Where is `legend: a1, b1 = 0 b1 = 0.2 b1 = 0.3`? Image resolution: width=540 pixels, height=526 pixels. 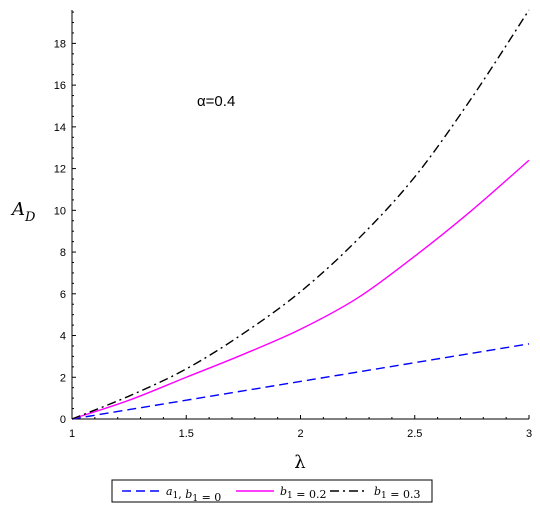 legend: a1, b1 = 0 b1 = 0.2 b1 = 0.3 is located at coordinates (272, 491).